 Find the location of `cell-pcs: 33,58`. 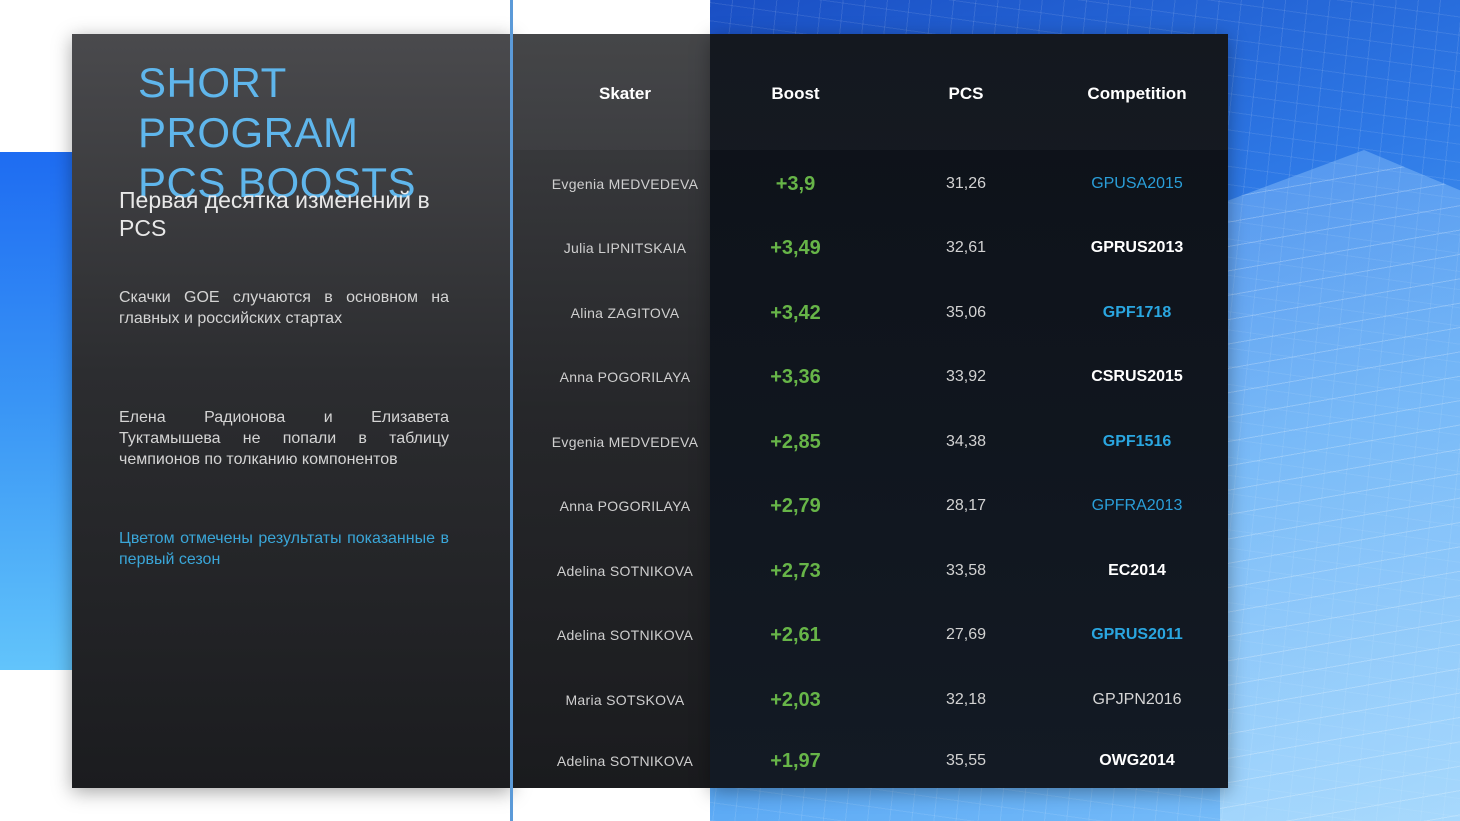

cell-pcs: 33,58 is located at coordinates (966, 570).